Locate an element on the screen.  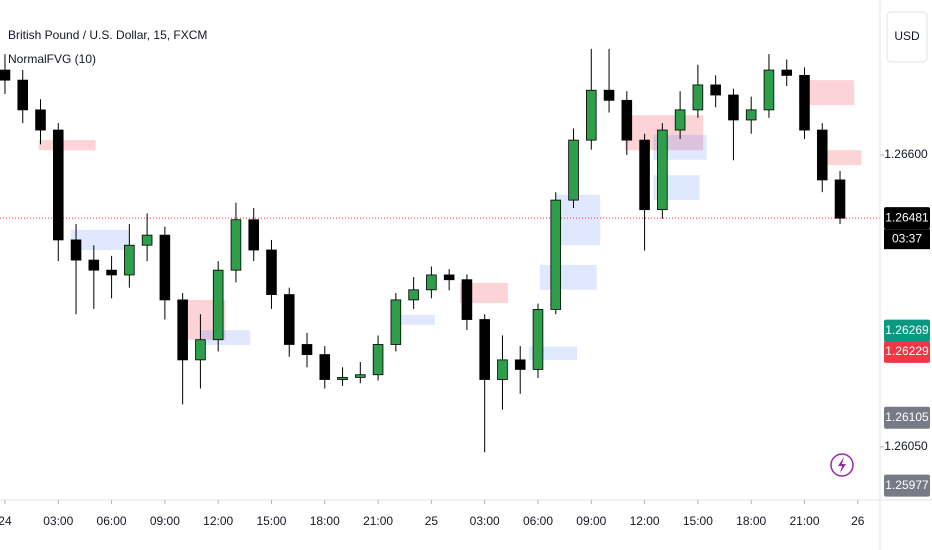
countdown: 03:37 is located at coordinates (907, 238).